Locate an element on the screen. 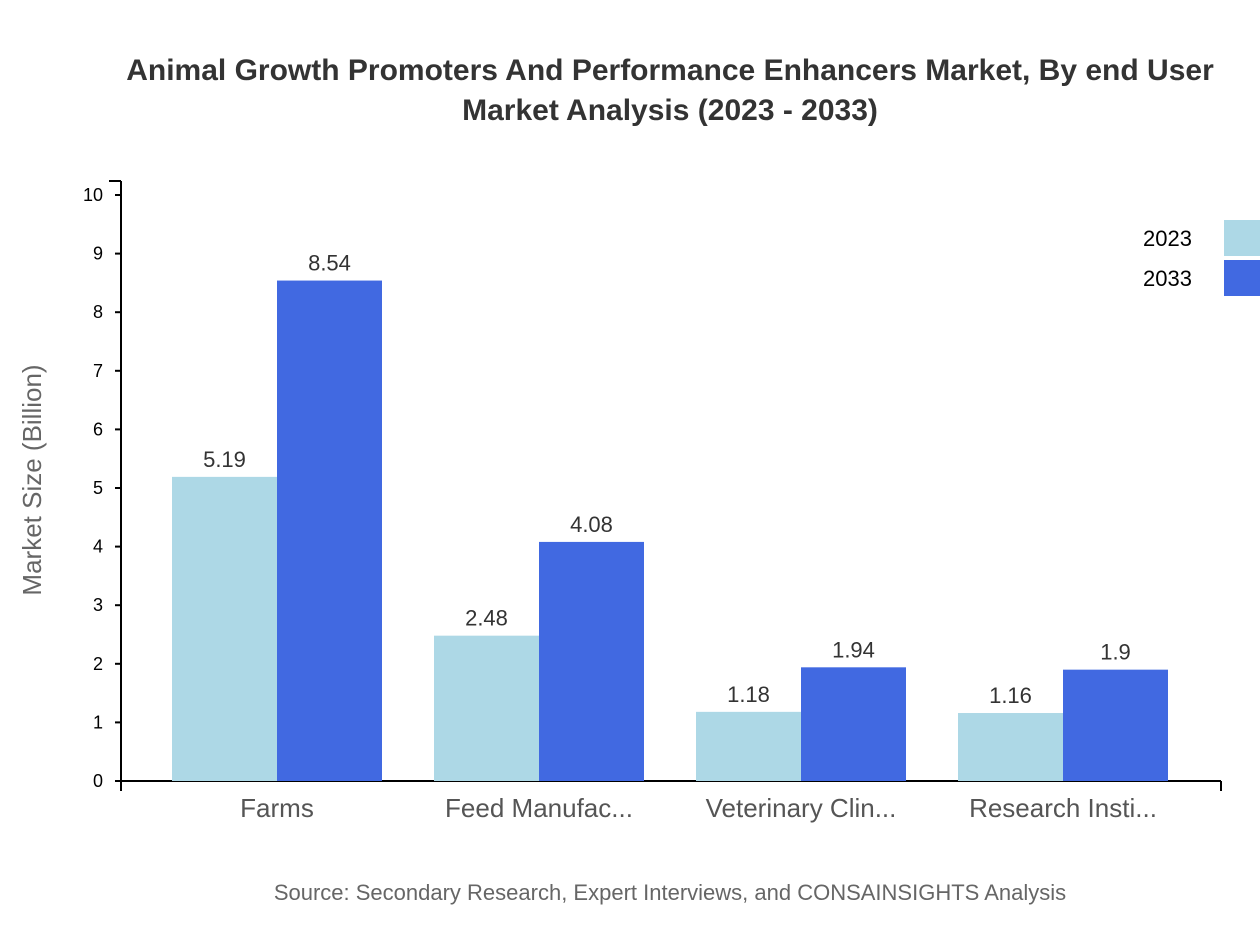 Image resolution: width=1260 pixels, height=925 pixels. x-tick-label: Farms is located at coordinates (277, 808).